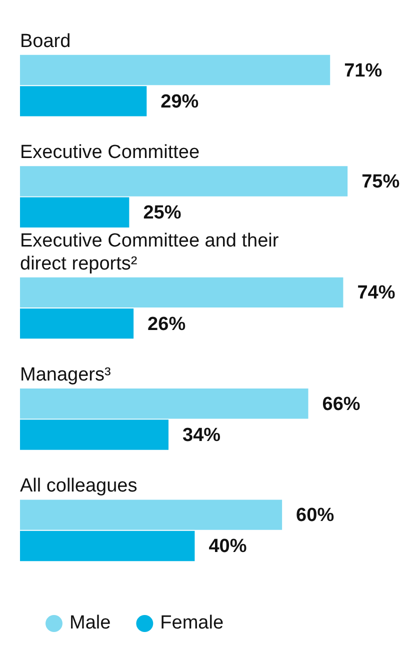 This screenshot has width=418, height=647. What do you see at coordinates (45, 41) in the screenshot?
I see `y-tick-label: Board` at bounding box center [45, 41].